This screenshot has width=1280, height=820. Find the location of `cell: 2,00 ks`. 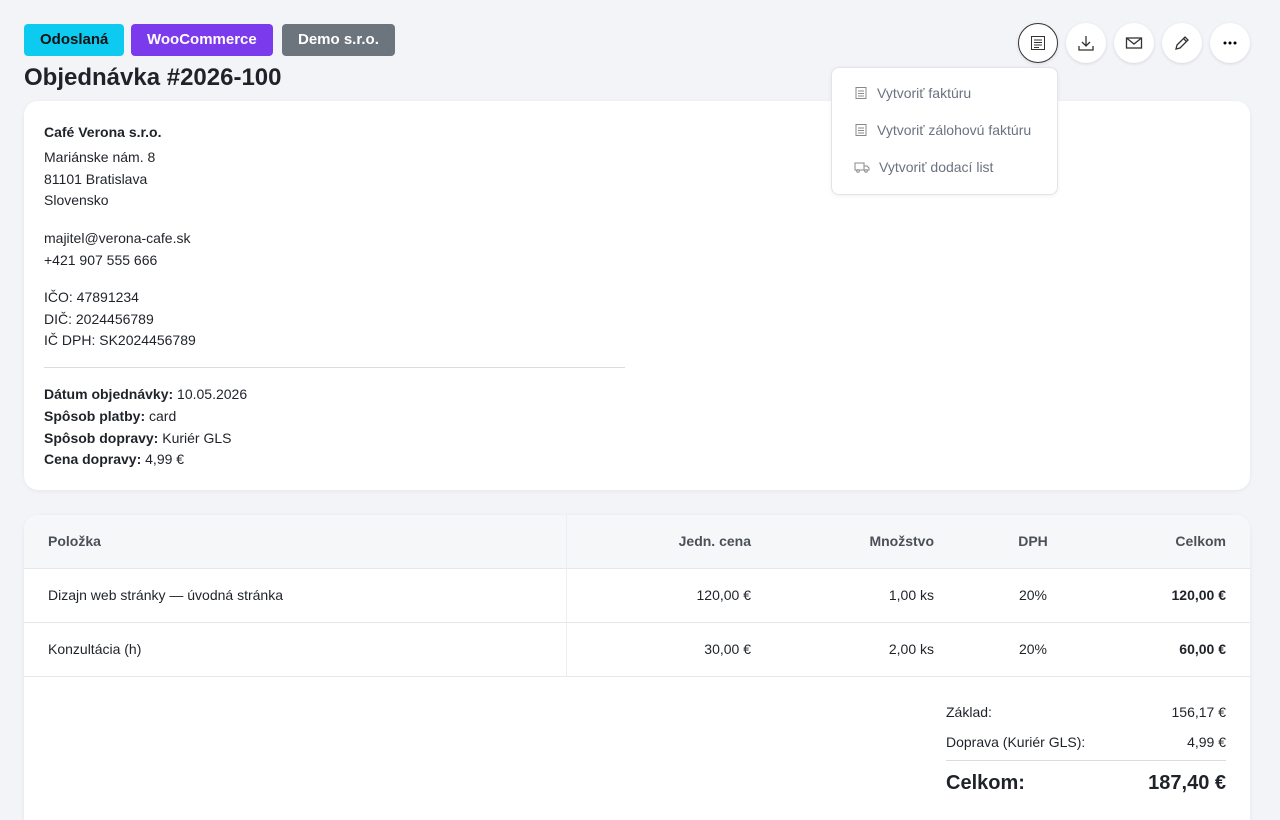

cell: 2,00 ks is located at coordinates (911, 649).